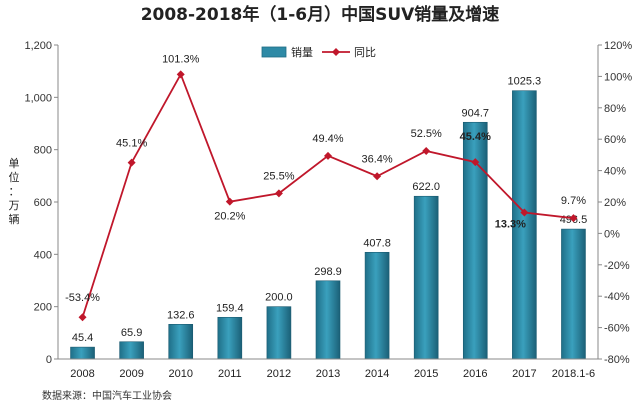 This screenshot has height=407, width=640. I want to click on chart-title: 2008-2018年（1-6月）中国SUV销量及增速, so click(320, 14).